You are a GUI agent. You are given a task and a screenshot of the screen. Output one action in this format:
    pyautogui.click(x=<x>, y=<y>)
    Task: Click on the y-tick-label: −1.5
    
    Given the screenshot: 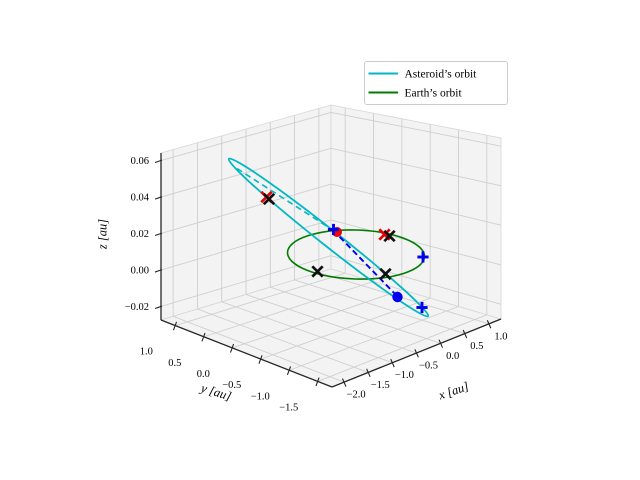 What is the action you would take?
    pyautogui.click(x=288, y=407)
    